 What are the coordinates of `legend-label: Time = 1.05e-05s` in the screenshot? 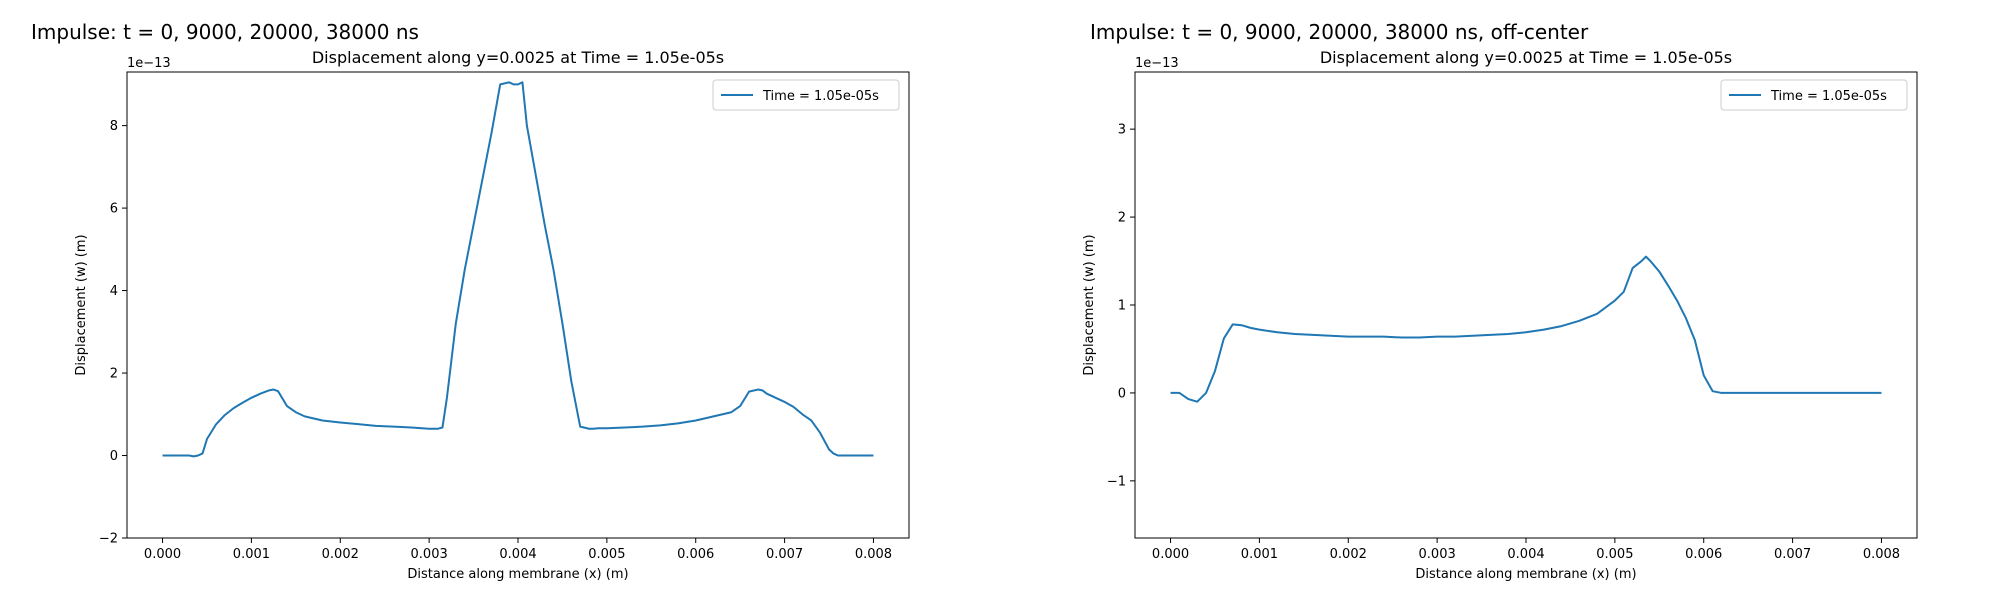 It's located at (820, 96).